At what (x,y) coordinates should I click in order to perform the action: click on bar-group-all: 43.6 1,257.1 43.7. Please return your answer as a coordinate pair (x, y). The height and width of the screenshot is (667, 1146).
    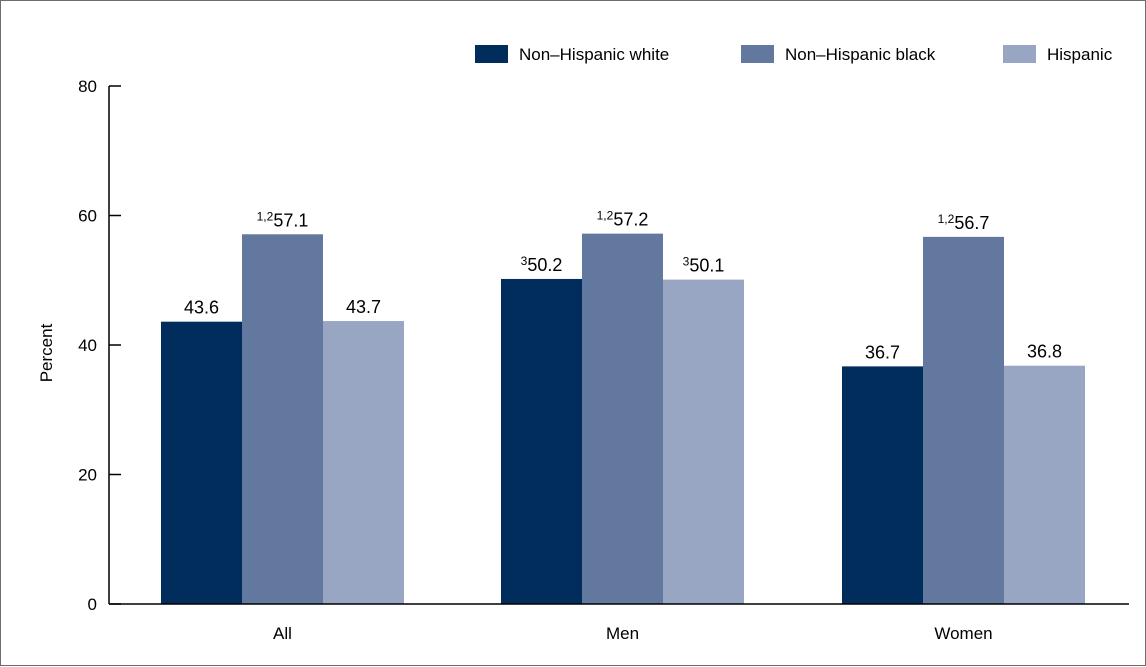
    Looking at the image, I should click on (282, 406).